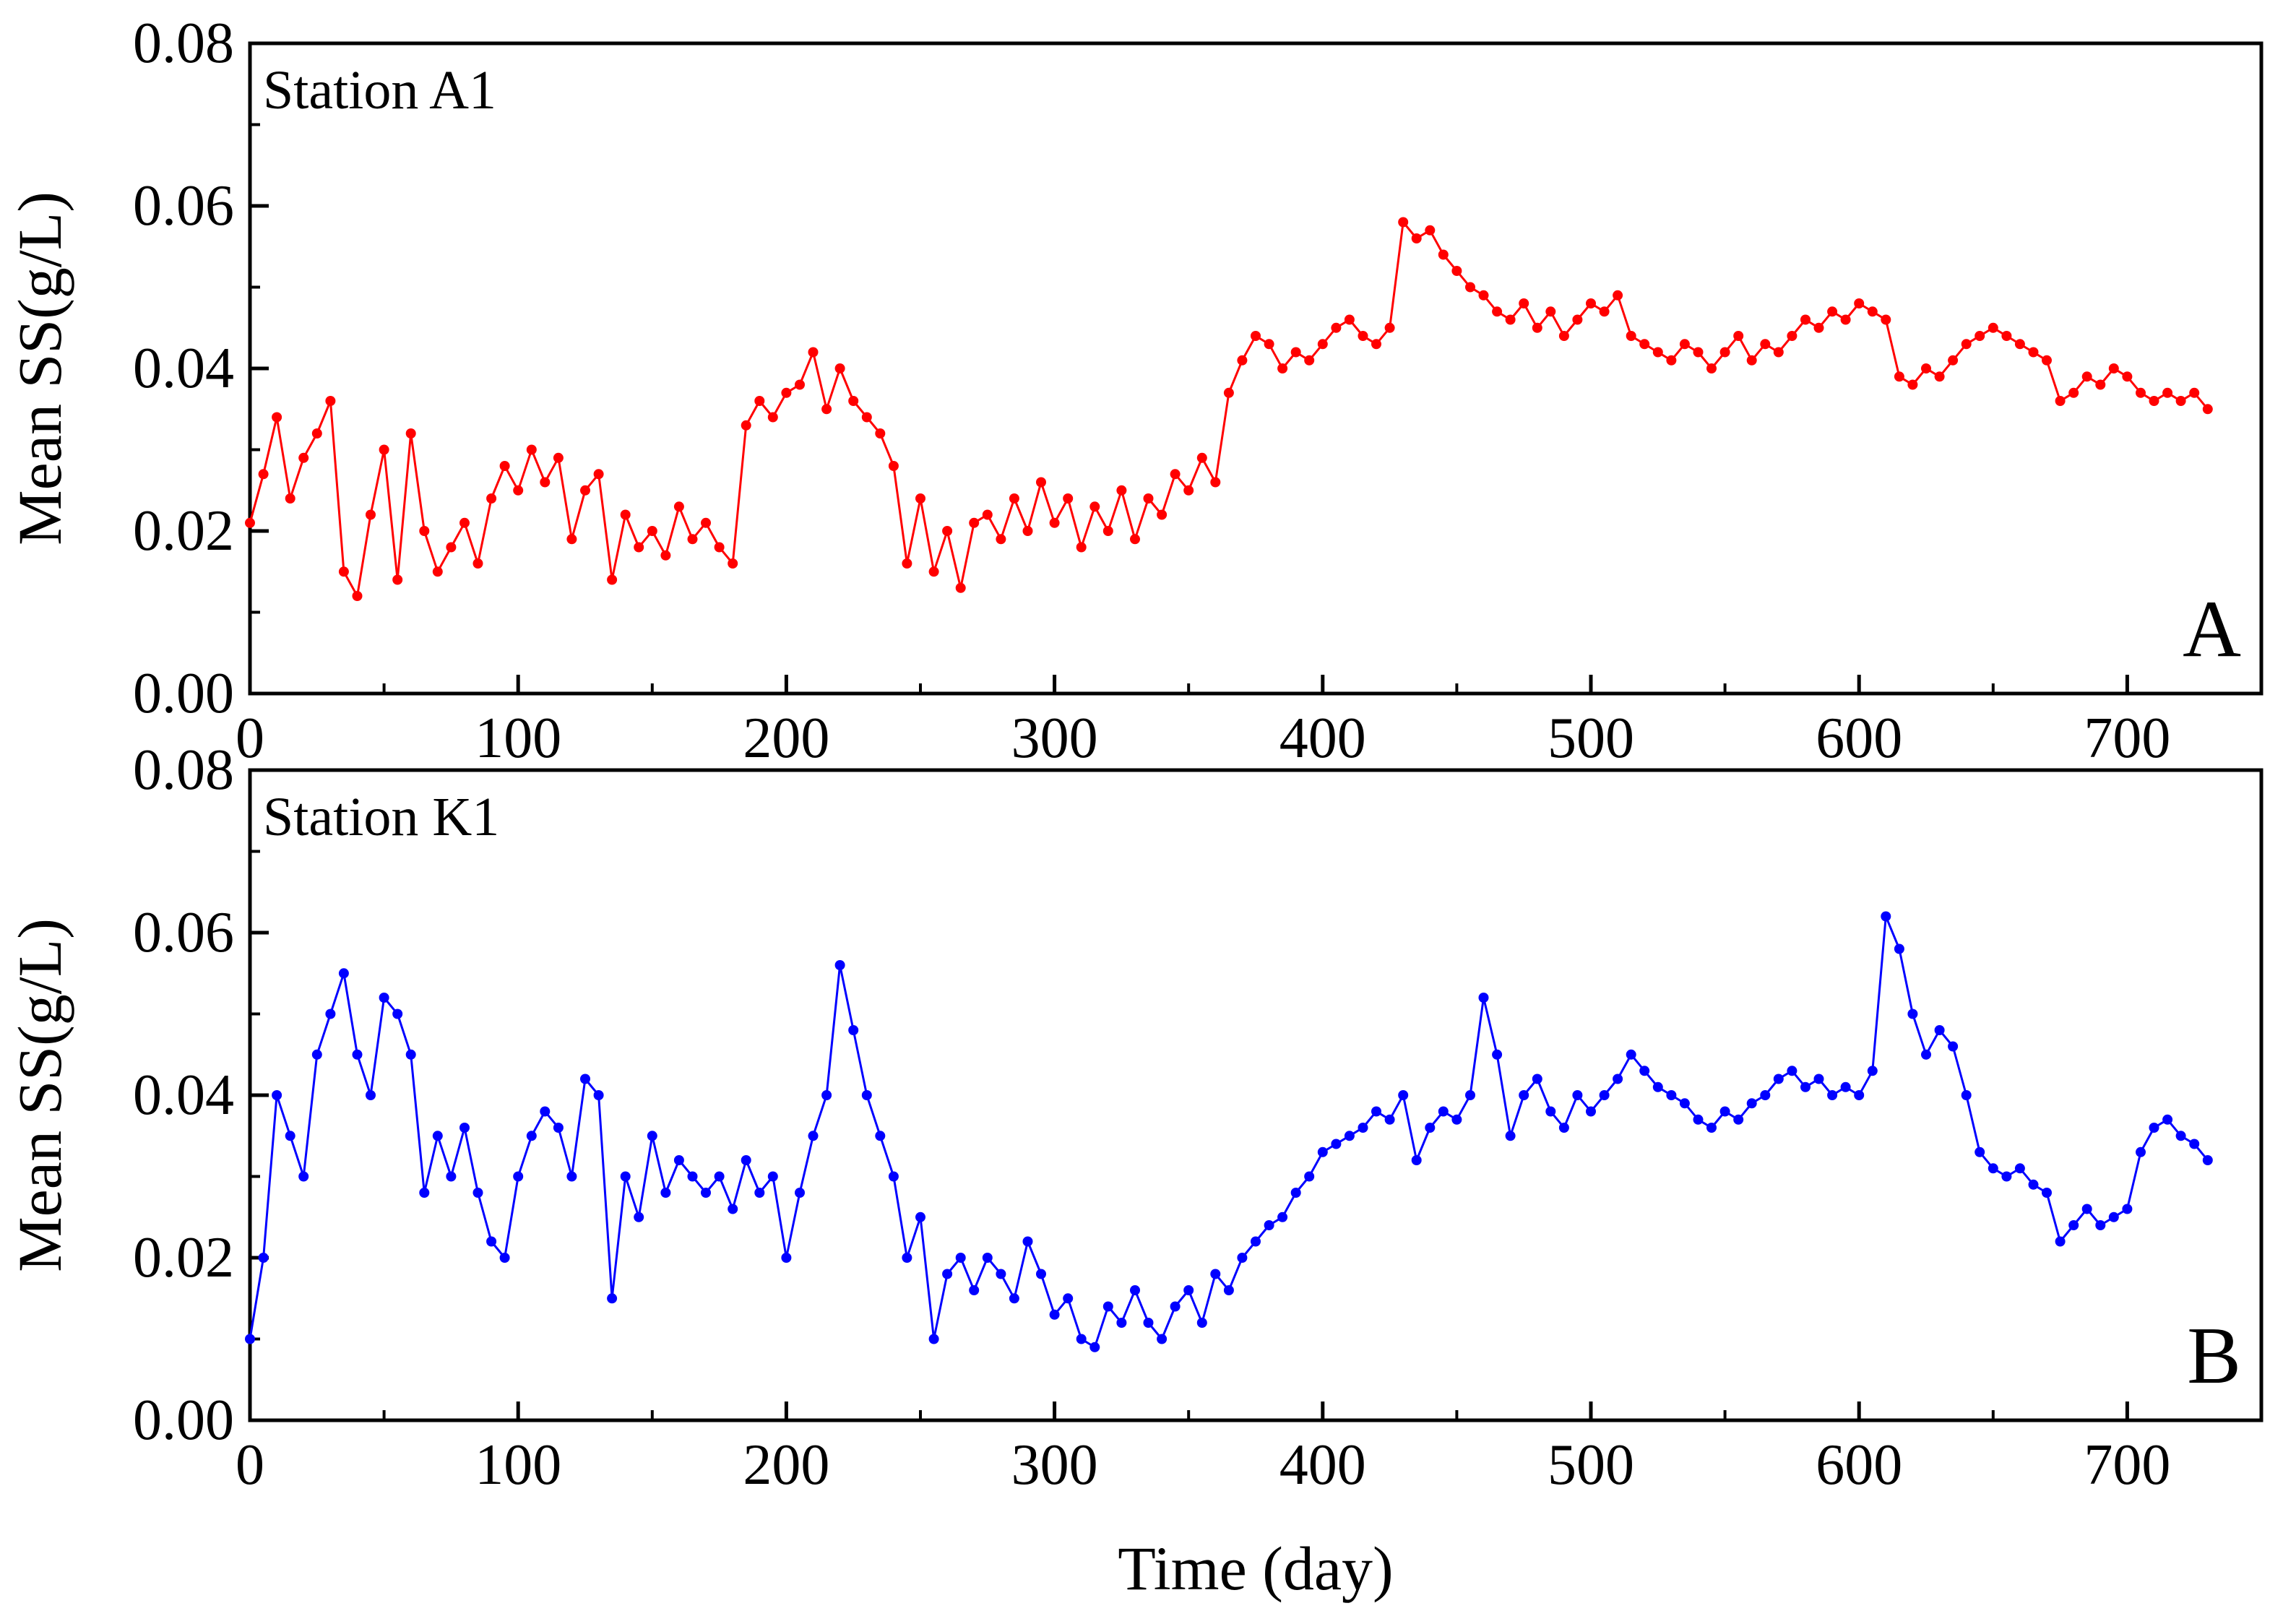 This screenshot has height=1624, width=2283. What do you see at coordinates (518, 738) in the screenshot?
I see `x-tick-label: 100` at bounding box center [518, 738].